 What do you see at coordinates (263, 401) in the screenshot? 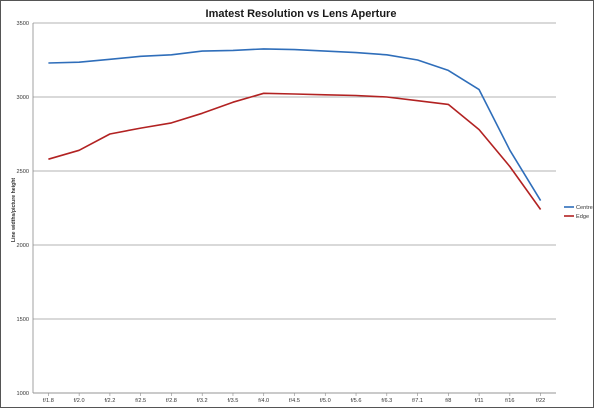
I see `x-tick-label-f-4-0: f/4.0` at bounding box center [263, 401].